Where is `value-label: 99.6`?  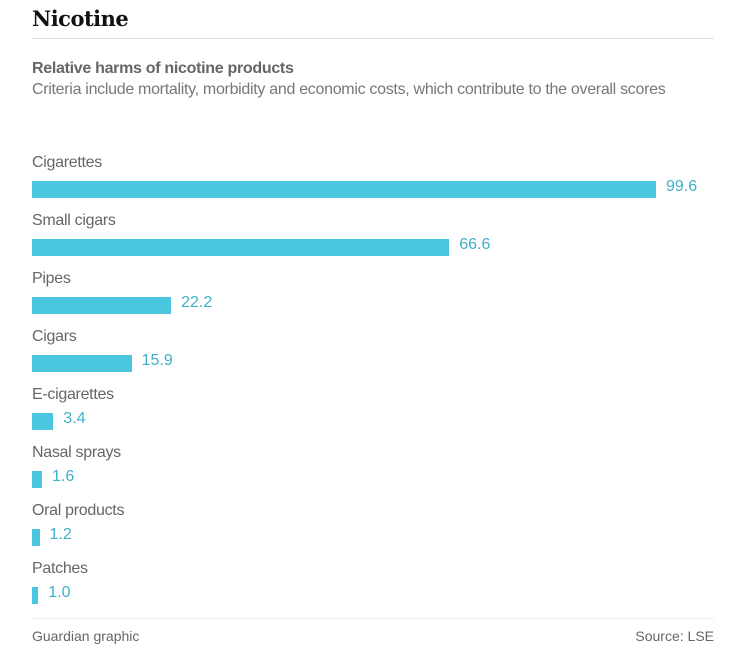
value-label: 99.6 is located at coordinates (682, 186).